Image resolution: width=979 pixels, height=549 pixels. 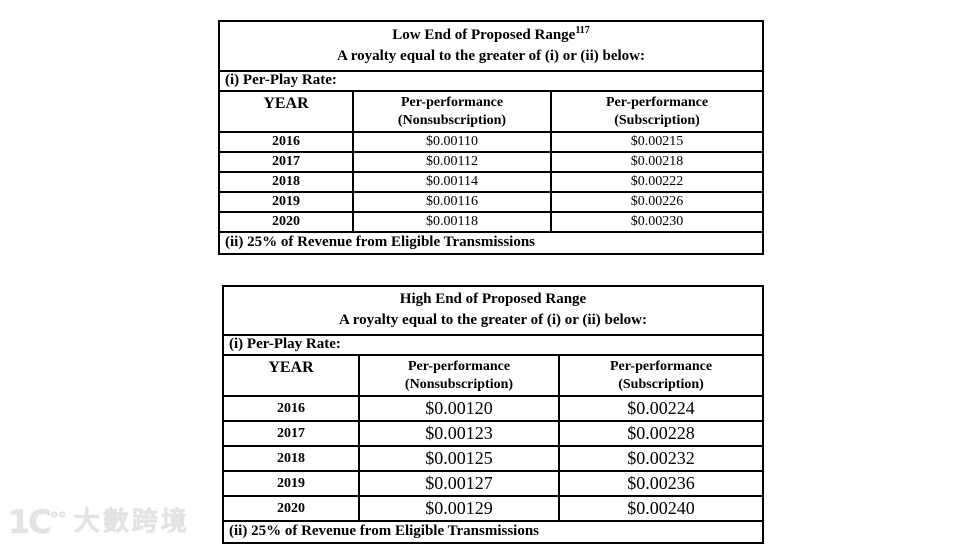 I want to click on footnote-marker: 117, so click(x=582, y=30).